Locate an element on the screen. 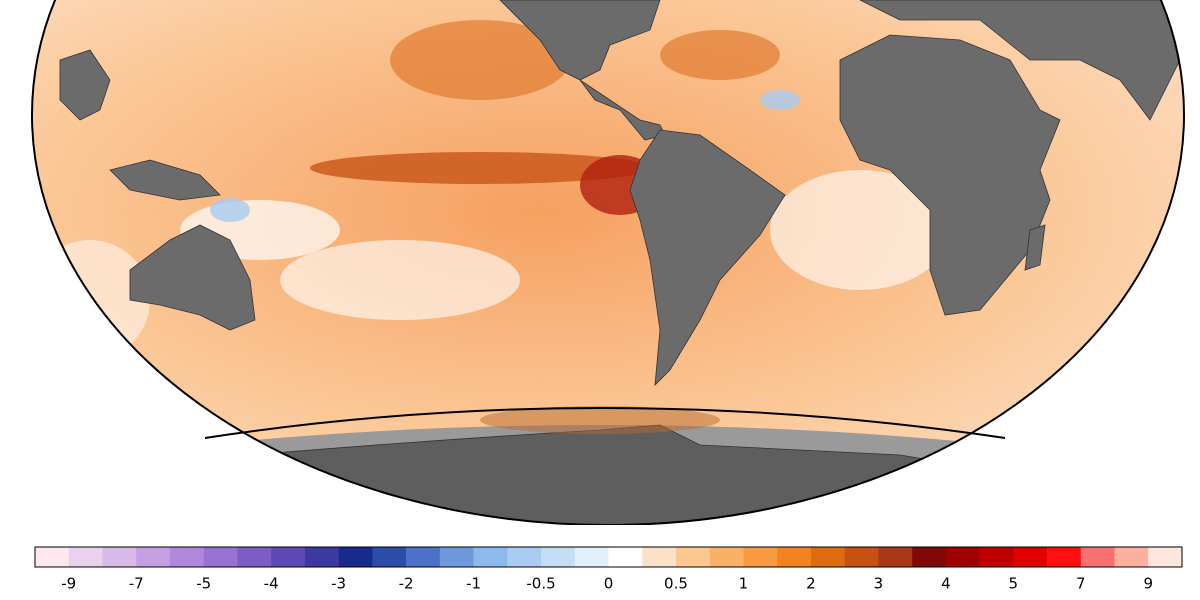 The width and height of the screenshot is (1200, 600). colorbar-label: 2 is located at coordinates (811, 584).